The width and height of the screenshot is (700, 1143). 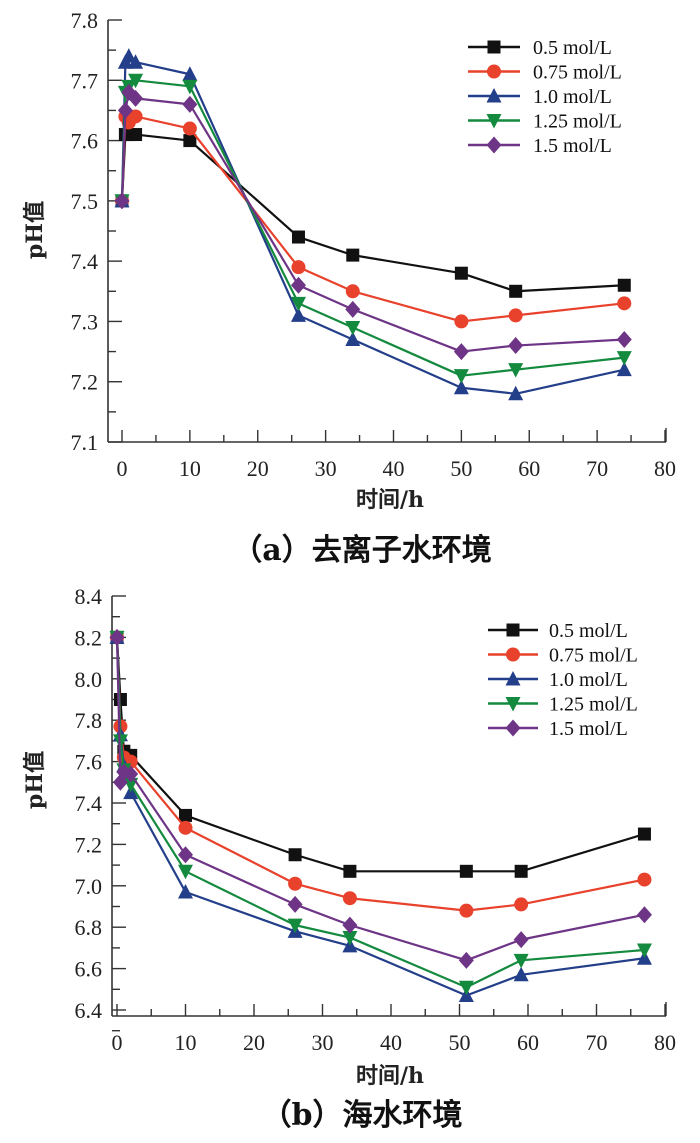 I want to click on x-axis-label: 时间/h, so click(x=390, y=500).